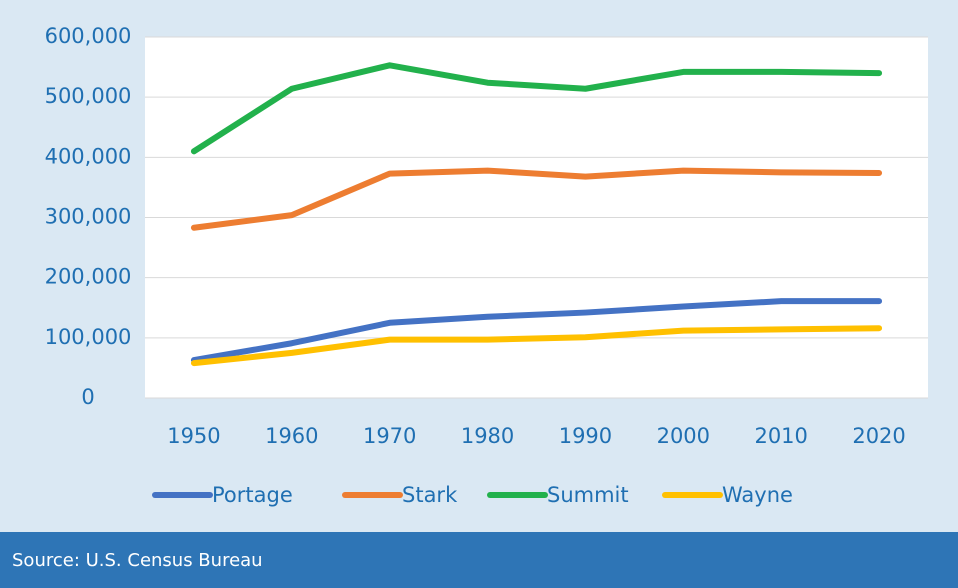 Image resolution: width=958 pixels, height=588 pixels. I want to click on y-tick-label: 400,000, so click(88, 156).